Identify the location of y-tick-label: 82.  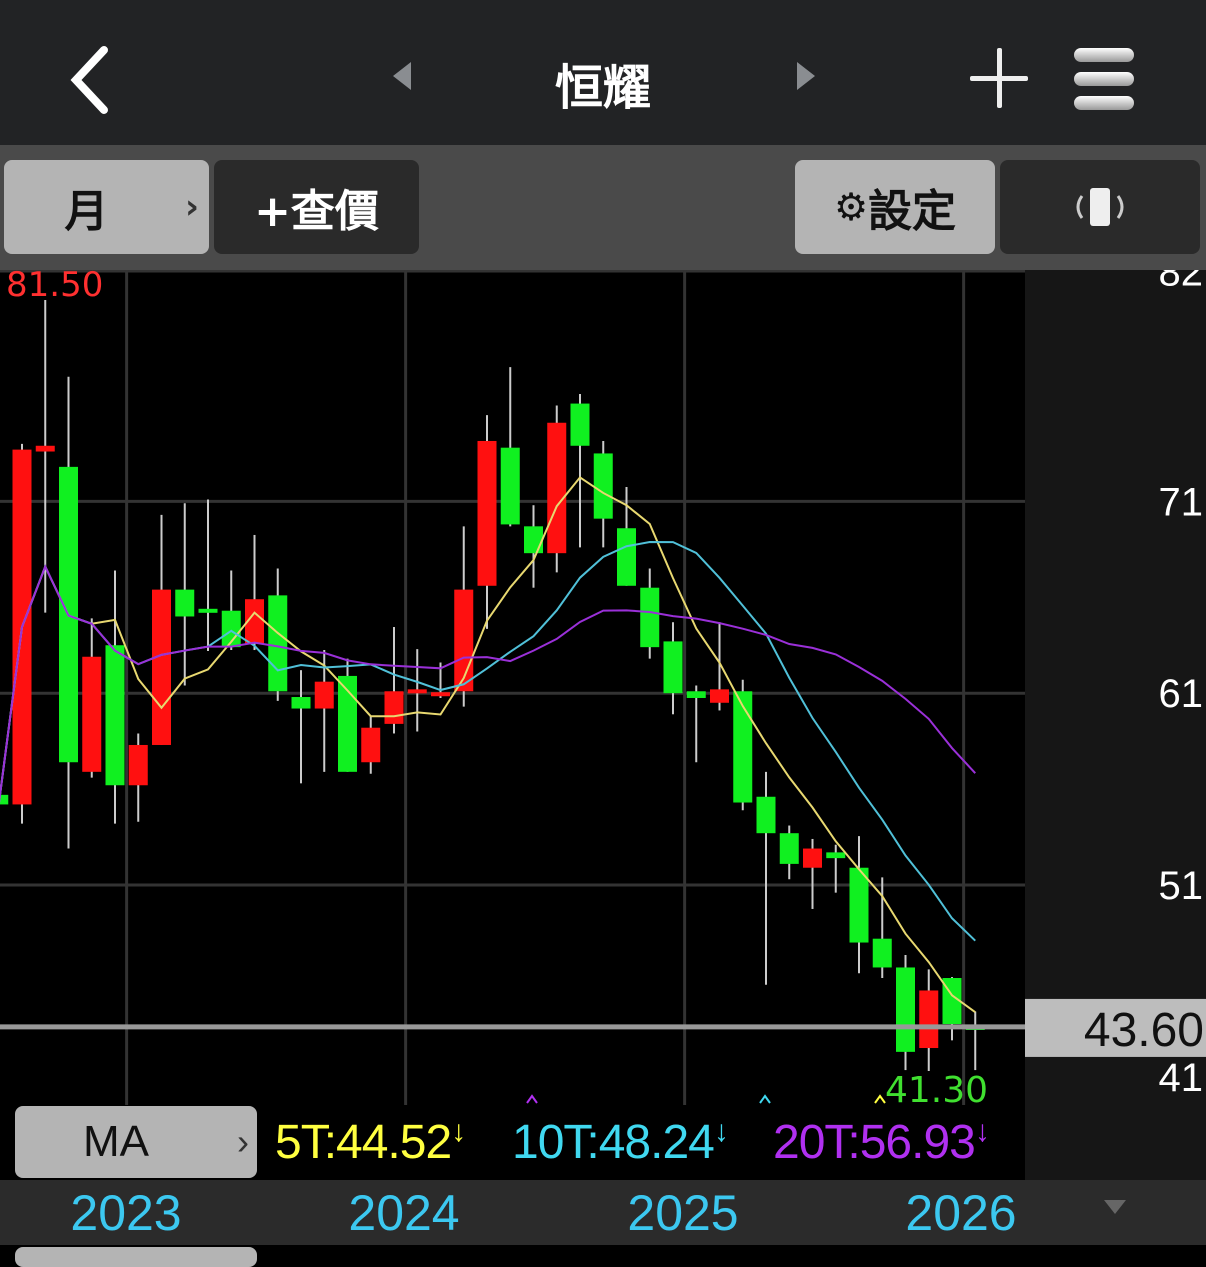
(1181, 282).